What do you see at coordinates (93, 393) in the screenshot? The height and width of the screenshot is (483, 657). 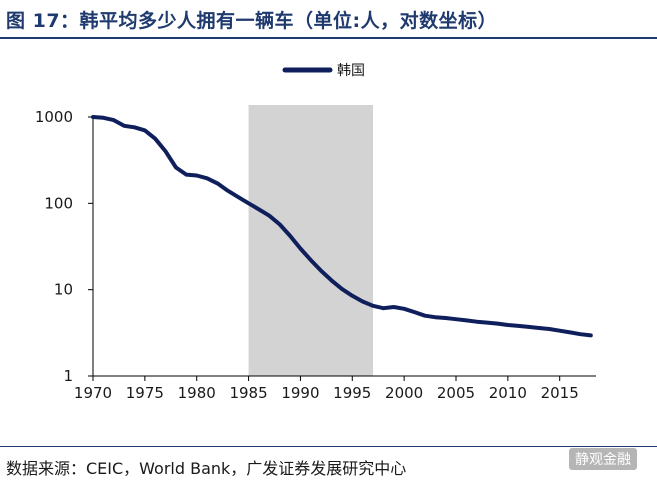 I see `x-tick-label: 1970` at bounding box center [93, 393].